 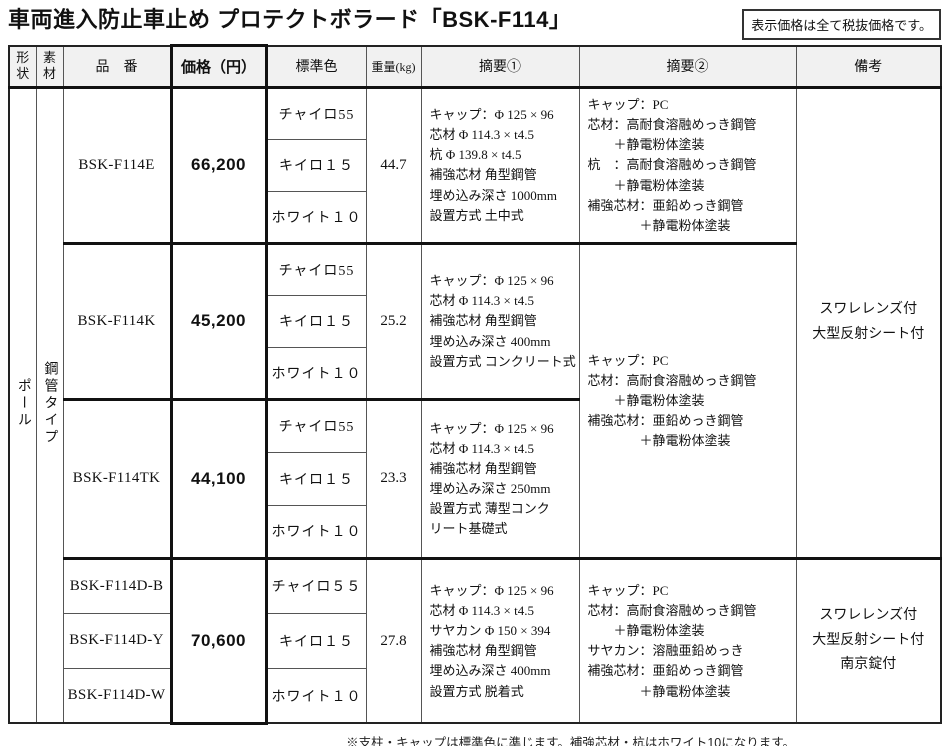 I want to click on price-cell: 66,200, so click(x=218, y=165).